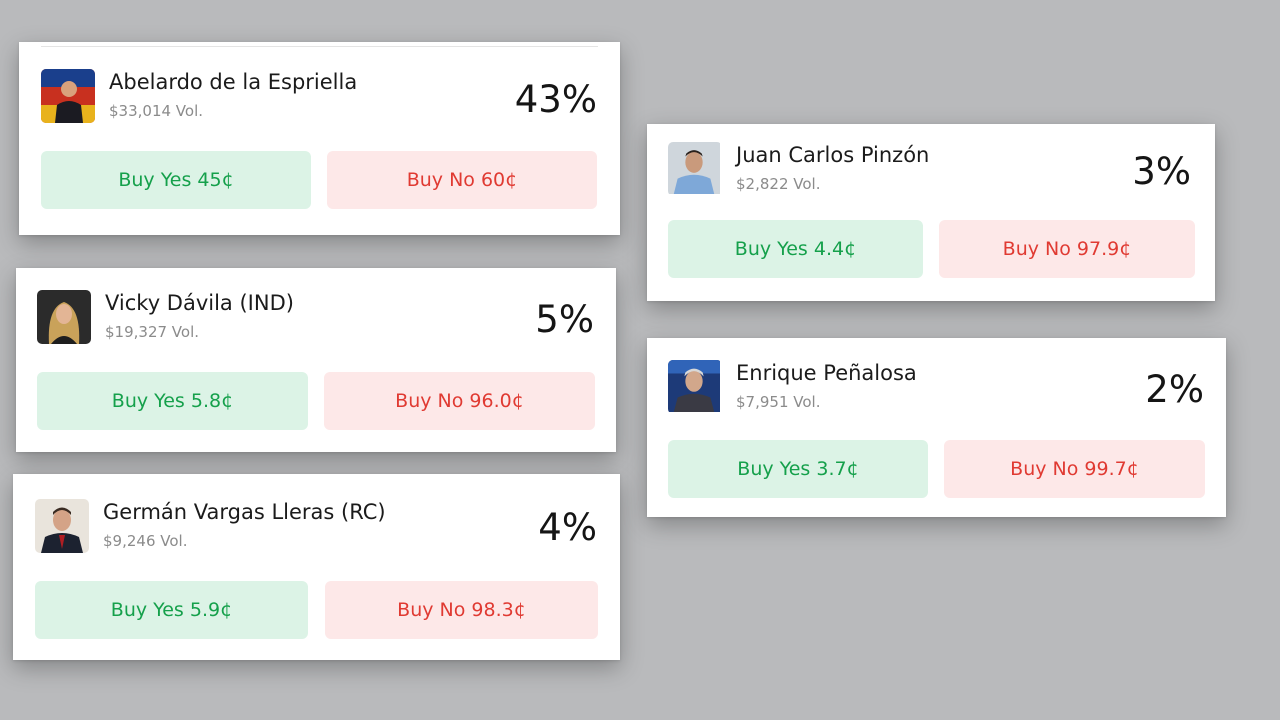  I want to click on candidate-name: Enrique Peñalosa, so click(826, 373).